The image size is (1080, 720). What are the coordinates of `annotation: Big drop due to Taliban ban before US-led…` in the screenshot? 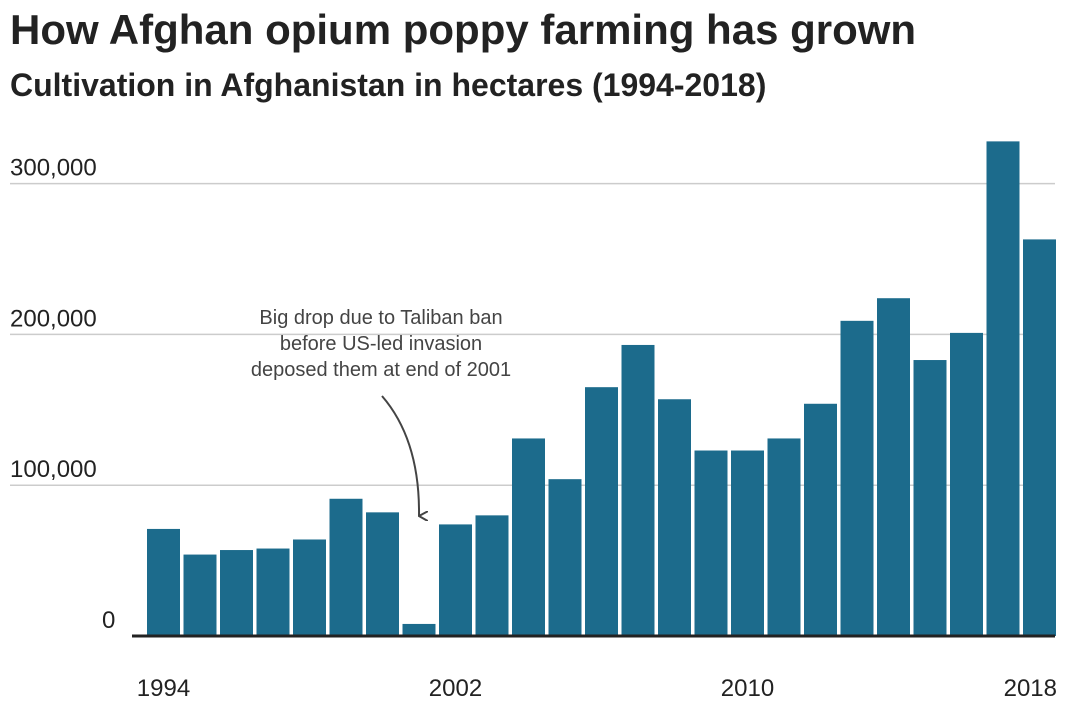 It's located at (381, 411).